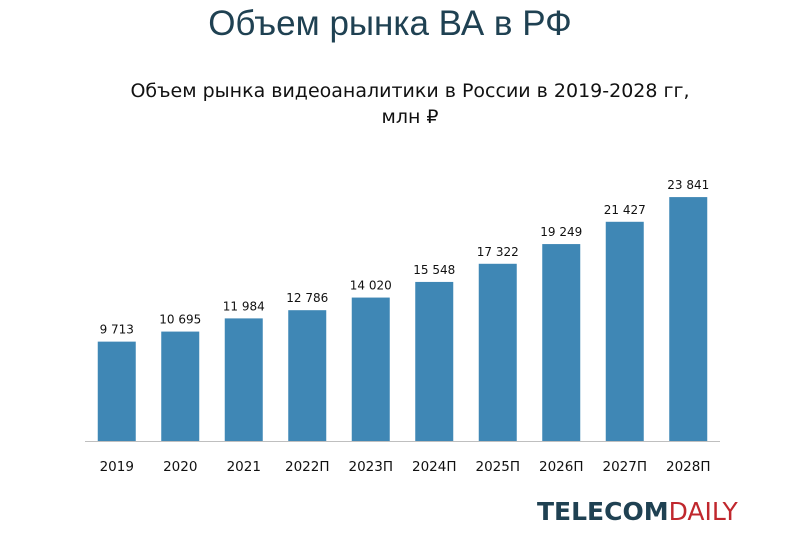  I want to click on bar-2022П, so click(307, 375).